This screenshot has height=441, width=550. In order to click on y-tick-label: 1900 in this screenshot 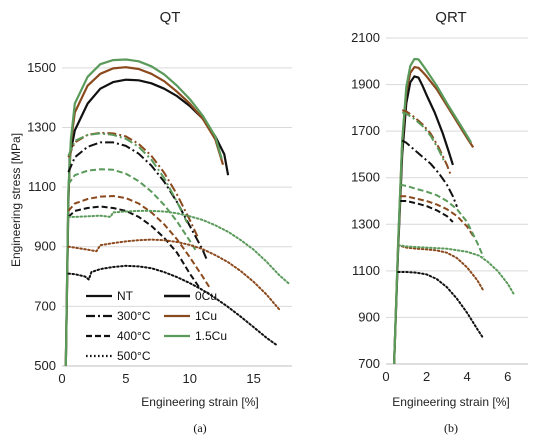, I will do `click(365, 84)`.